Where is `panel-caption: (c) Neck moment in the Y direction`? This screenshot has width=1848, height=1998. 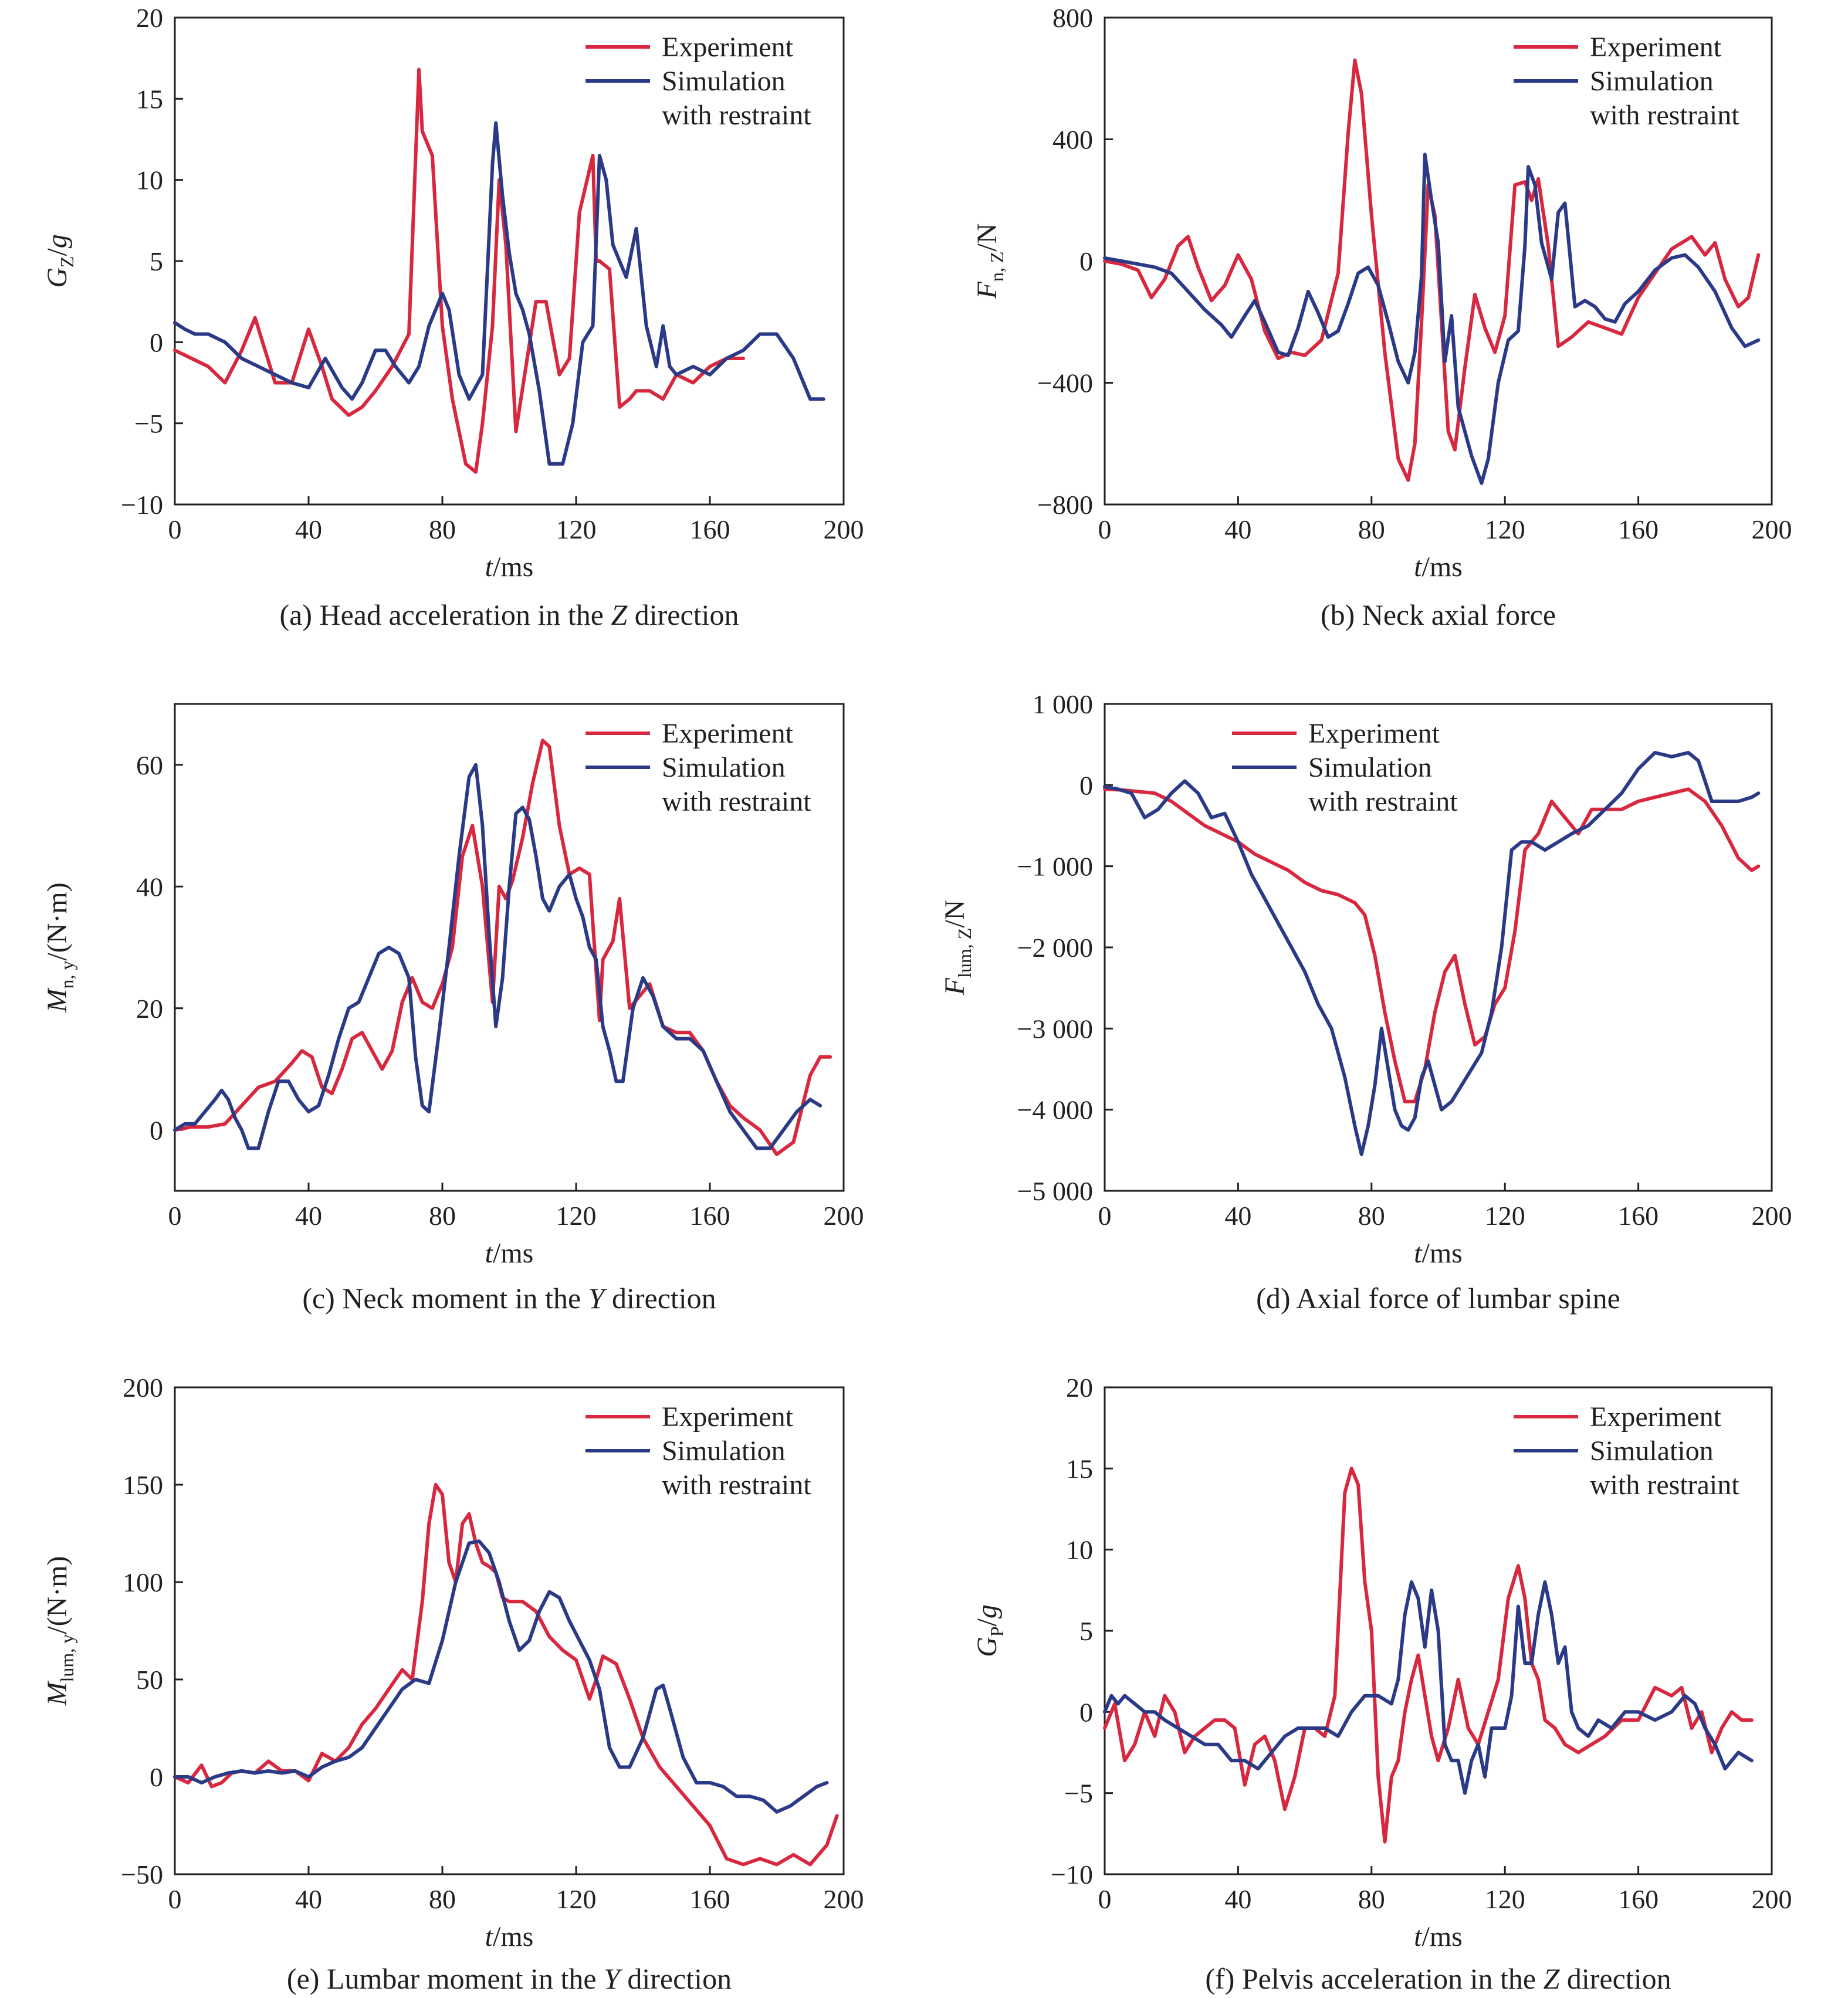
panel-caption: (c) Neck moment in the Y direction is located at coordinates (509, 1298).